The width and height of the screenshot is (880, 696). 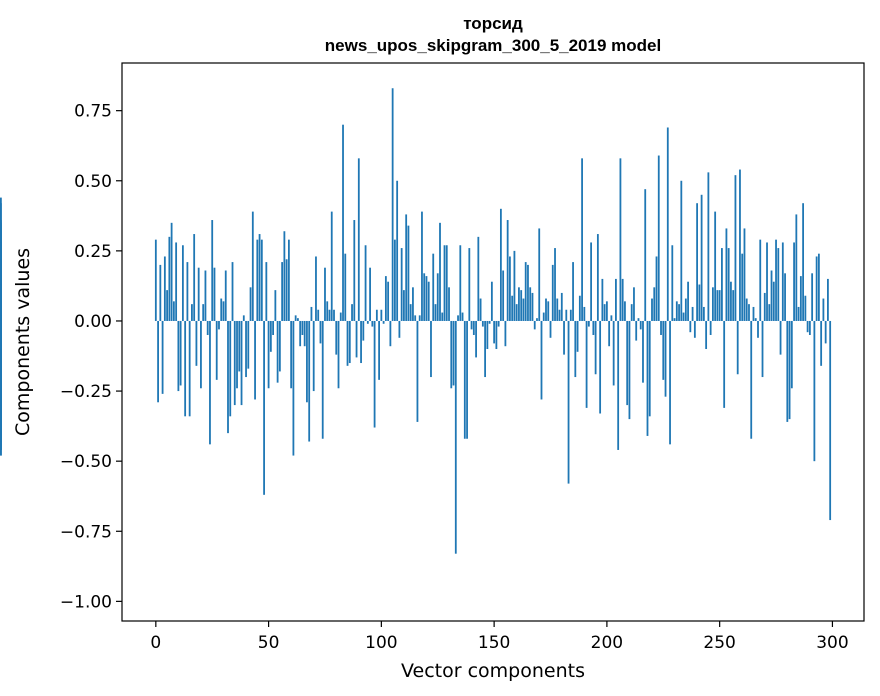 I want to click on y-tick-label: −0.75, so click(x=86, y=532).